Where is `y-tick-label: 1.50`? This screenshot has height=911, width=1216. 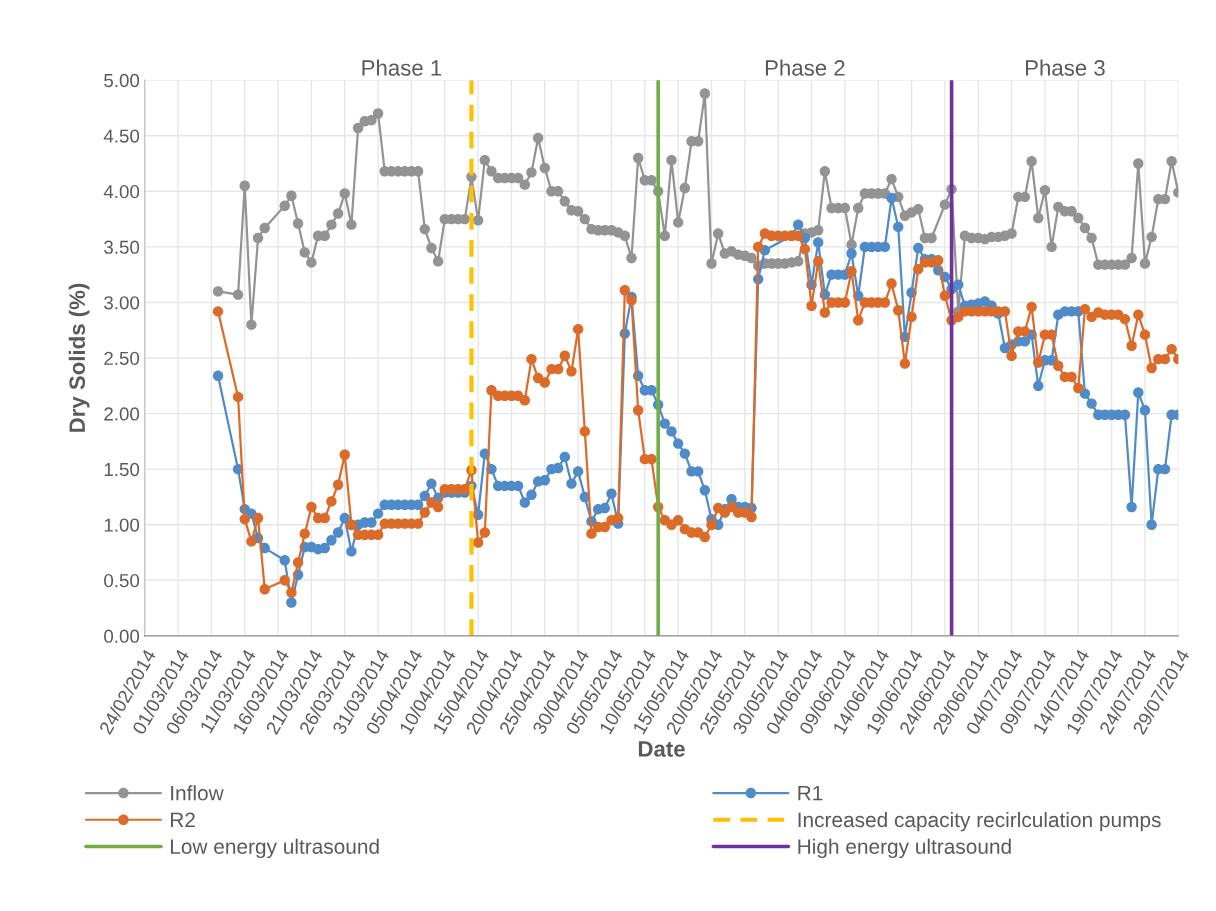
y-tick-label: 1.50 is located at coordinates (122, 469).